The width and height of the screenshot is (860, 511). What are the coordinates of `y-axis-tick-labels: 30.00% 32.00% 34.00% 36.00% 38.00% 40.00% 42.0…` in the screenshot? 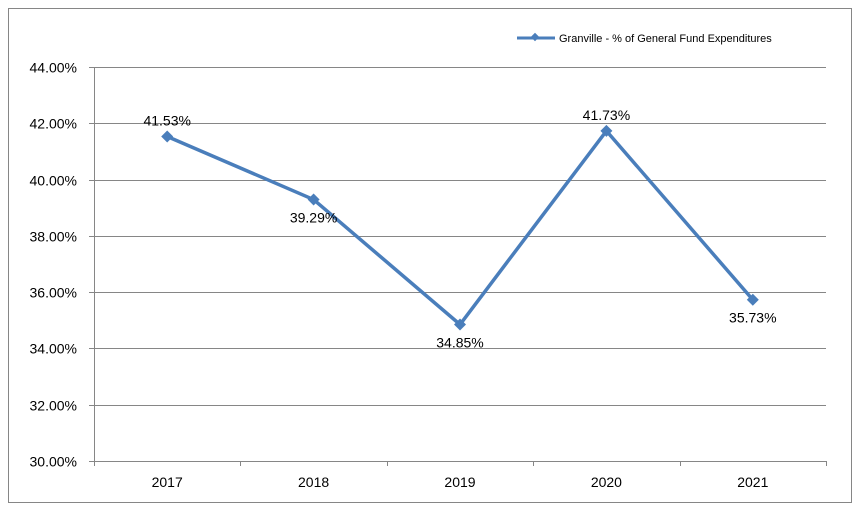 It's located at (53, 265).